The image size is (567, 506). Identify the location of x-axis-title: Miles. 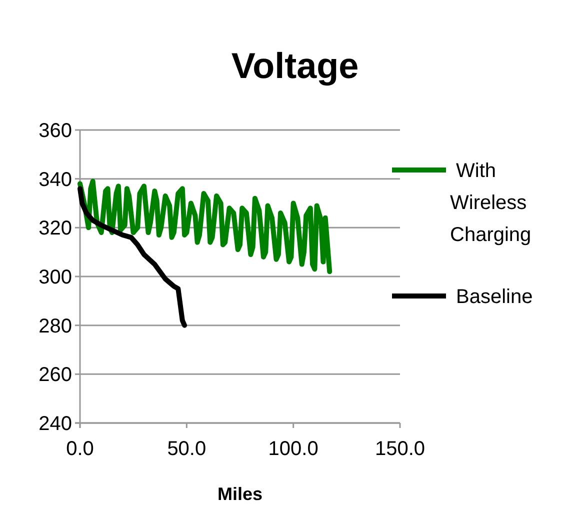
(240, 494).